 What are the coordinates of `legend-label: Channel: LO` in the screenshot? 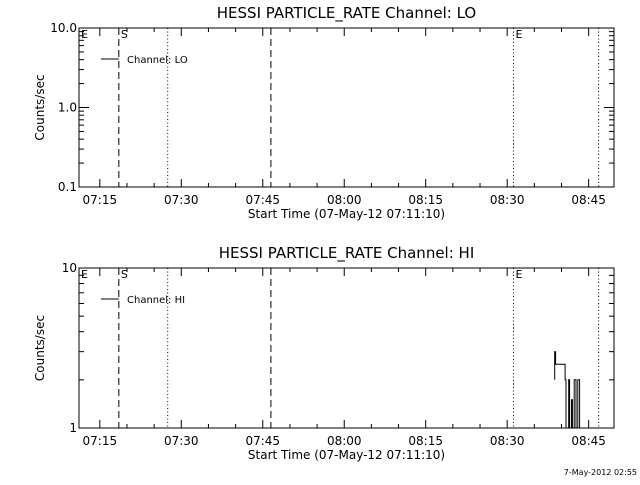 It's located at (157, 60).